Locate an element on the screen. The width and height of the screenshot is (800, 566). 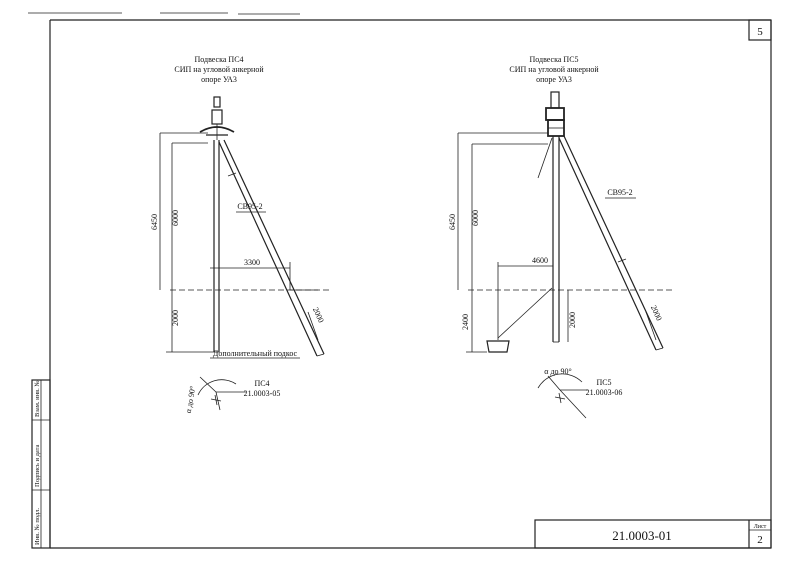
ps5-strut-label: СВ95-2 is located at coordinates (619, 192).